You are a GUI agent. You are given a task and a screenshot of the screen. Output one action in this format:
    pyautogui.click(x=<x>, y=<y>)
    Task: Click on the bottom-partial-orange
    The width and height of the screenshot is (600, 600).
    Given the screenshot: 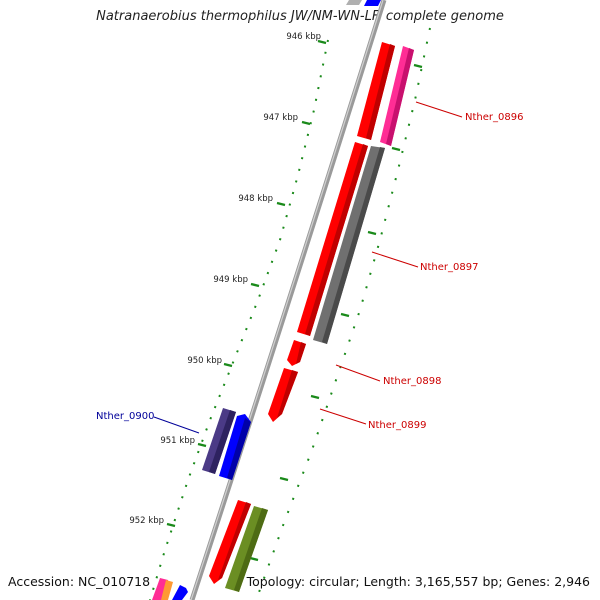 What is the action you would take?
    pyautogui.click(x=167, y=590)
    